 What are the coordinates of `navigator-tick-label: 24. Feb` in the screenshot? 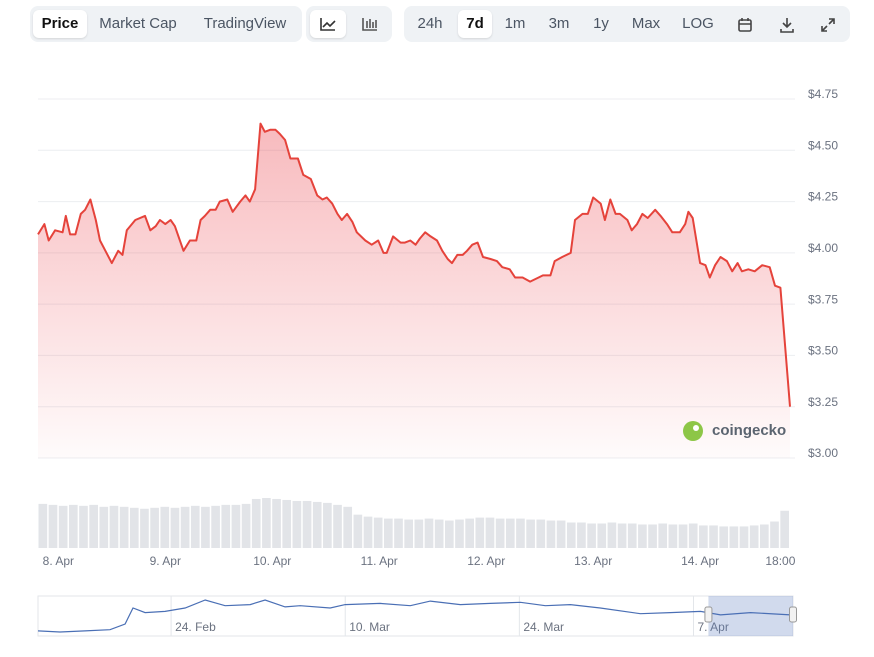 It's located at (195, 627).